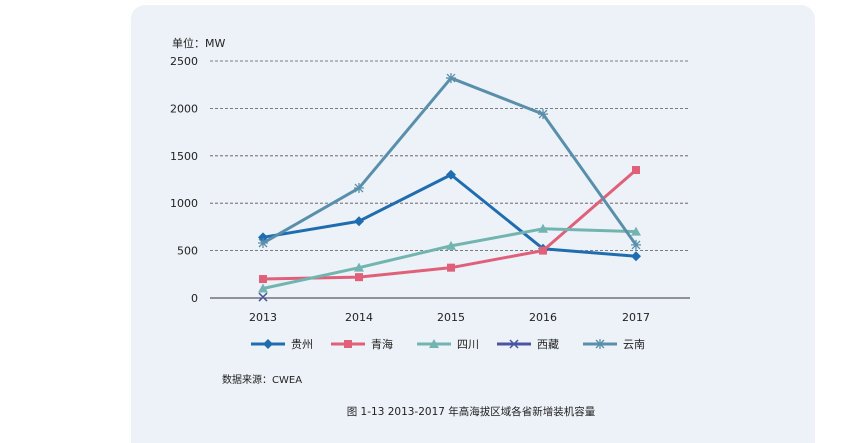 The height and width of the screenshot is (443, 858). Describe the element at coordinates (194, 298) in the screenshot. I see `y-tick-label: 0` at that location.